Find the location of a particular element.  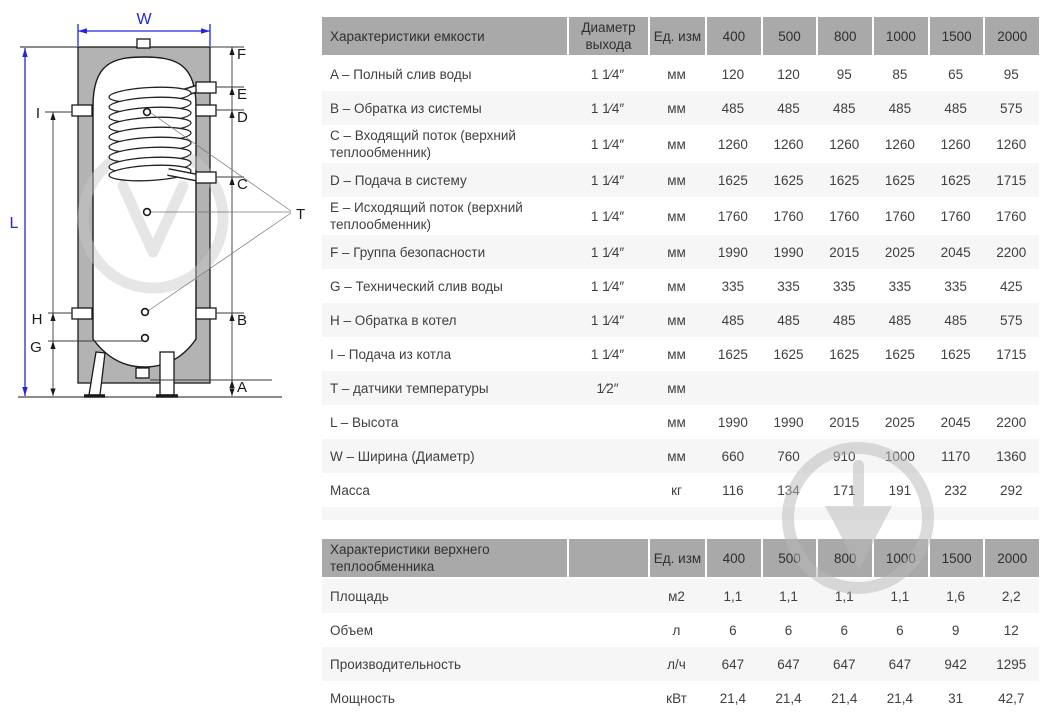

dim-label-g: G is located at coordinates (36, 347).